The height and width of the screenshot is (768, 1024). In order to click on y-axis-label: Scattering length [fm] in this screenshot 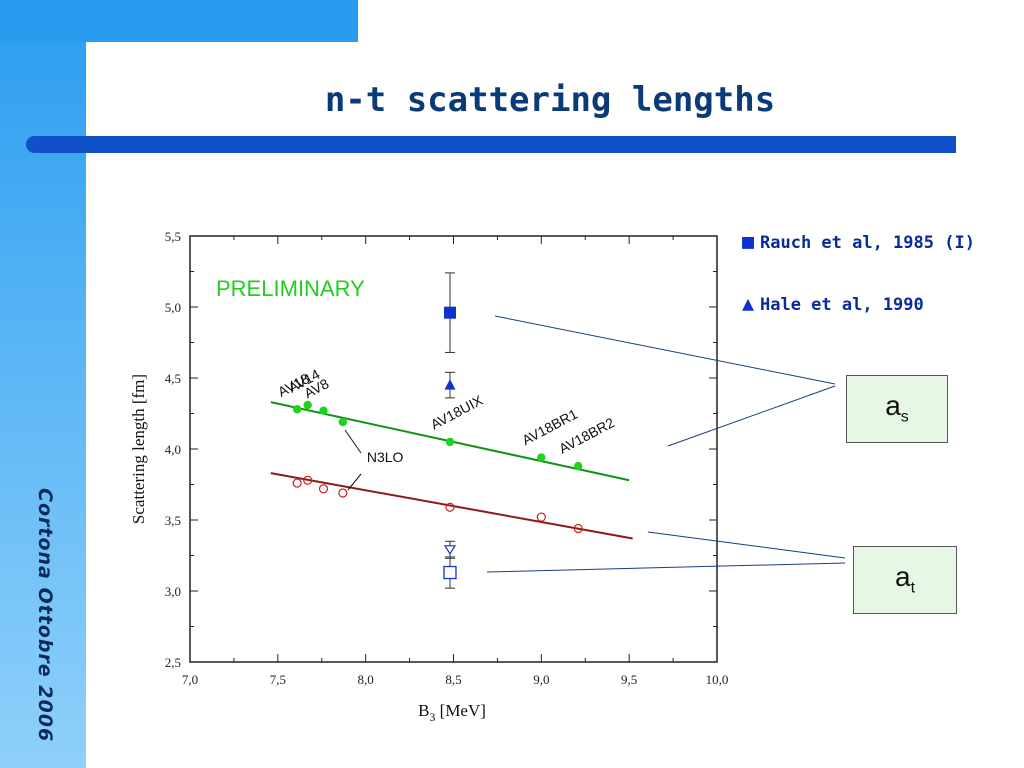, I will do `click(138, 449)`.